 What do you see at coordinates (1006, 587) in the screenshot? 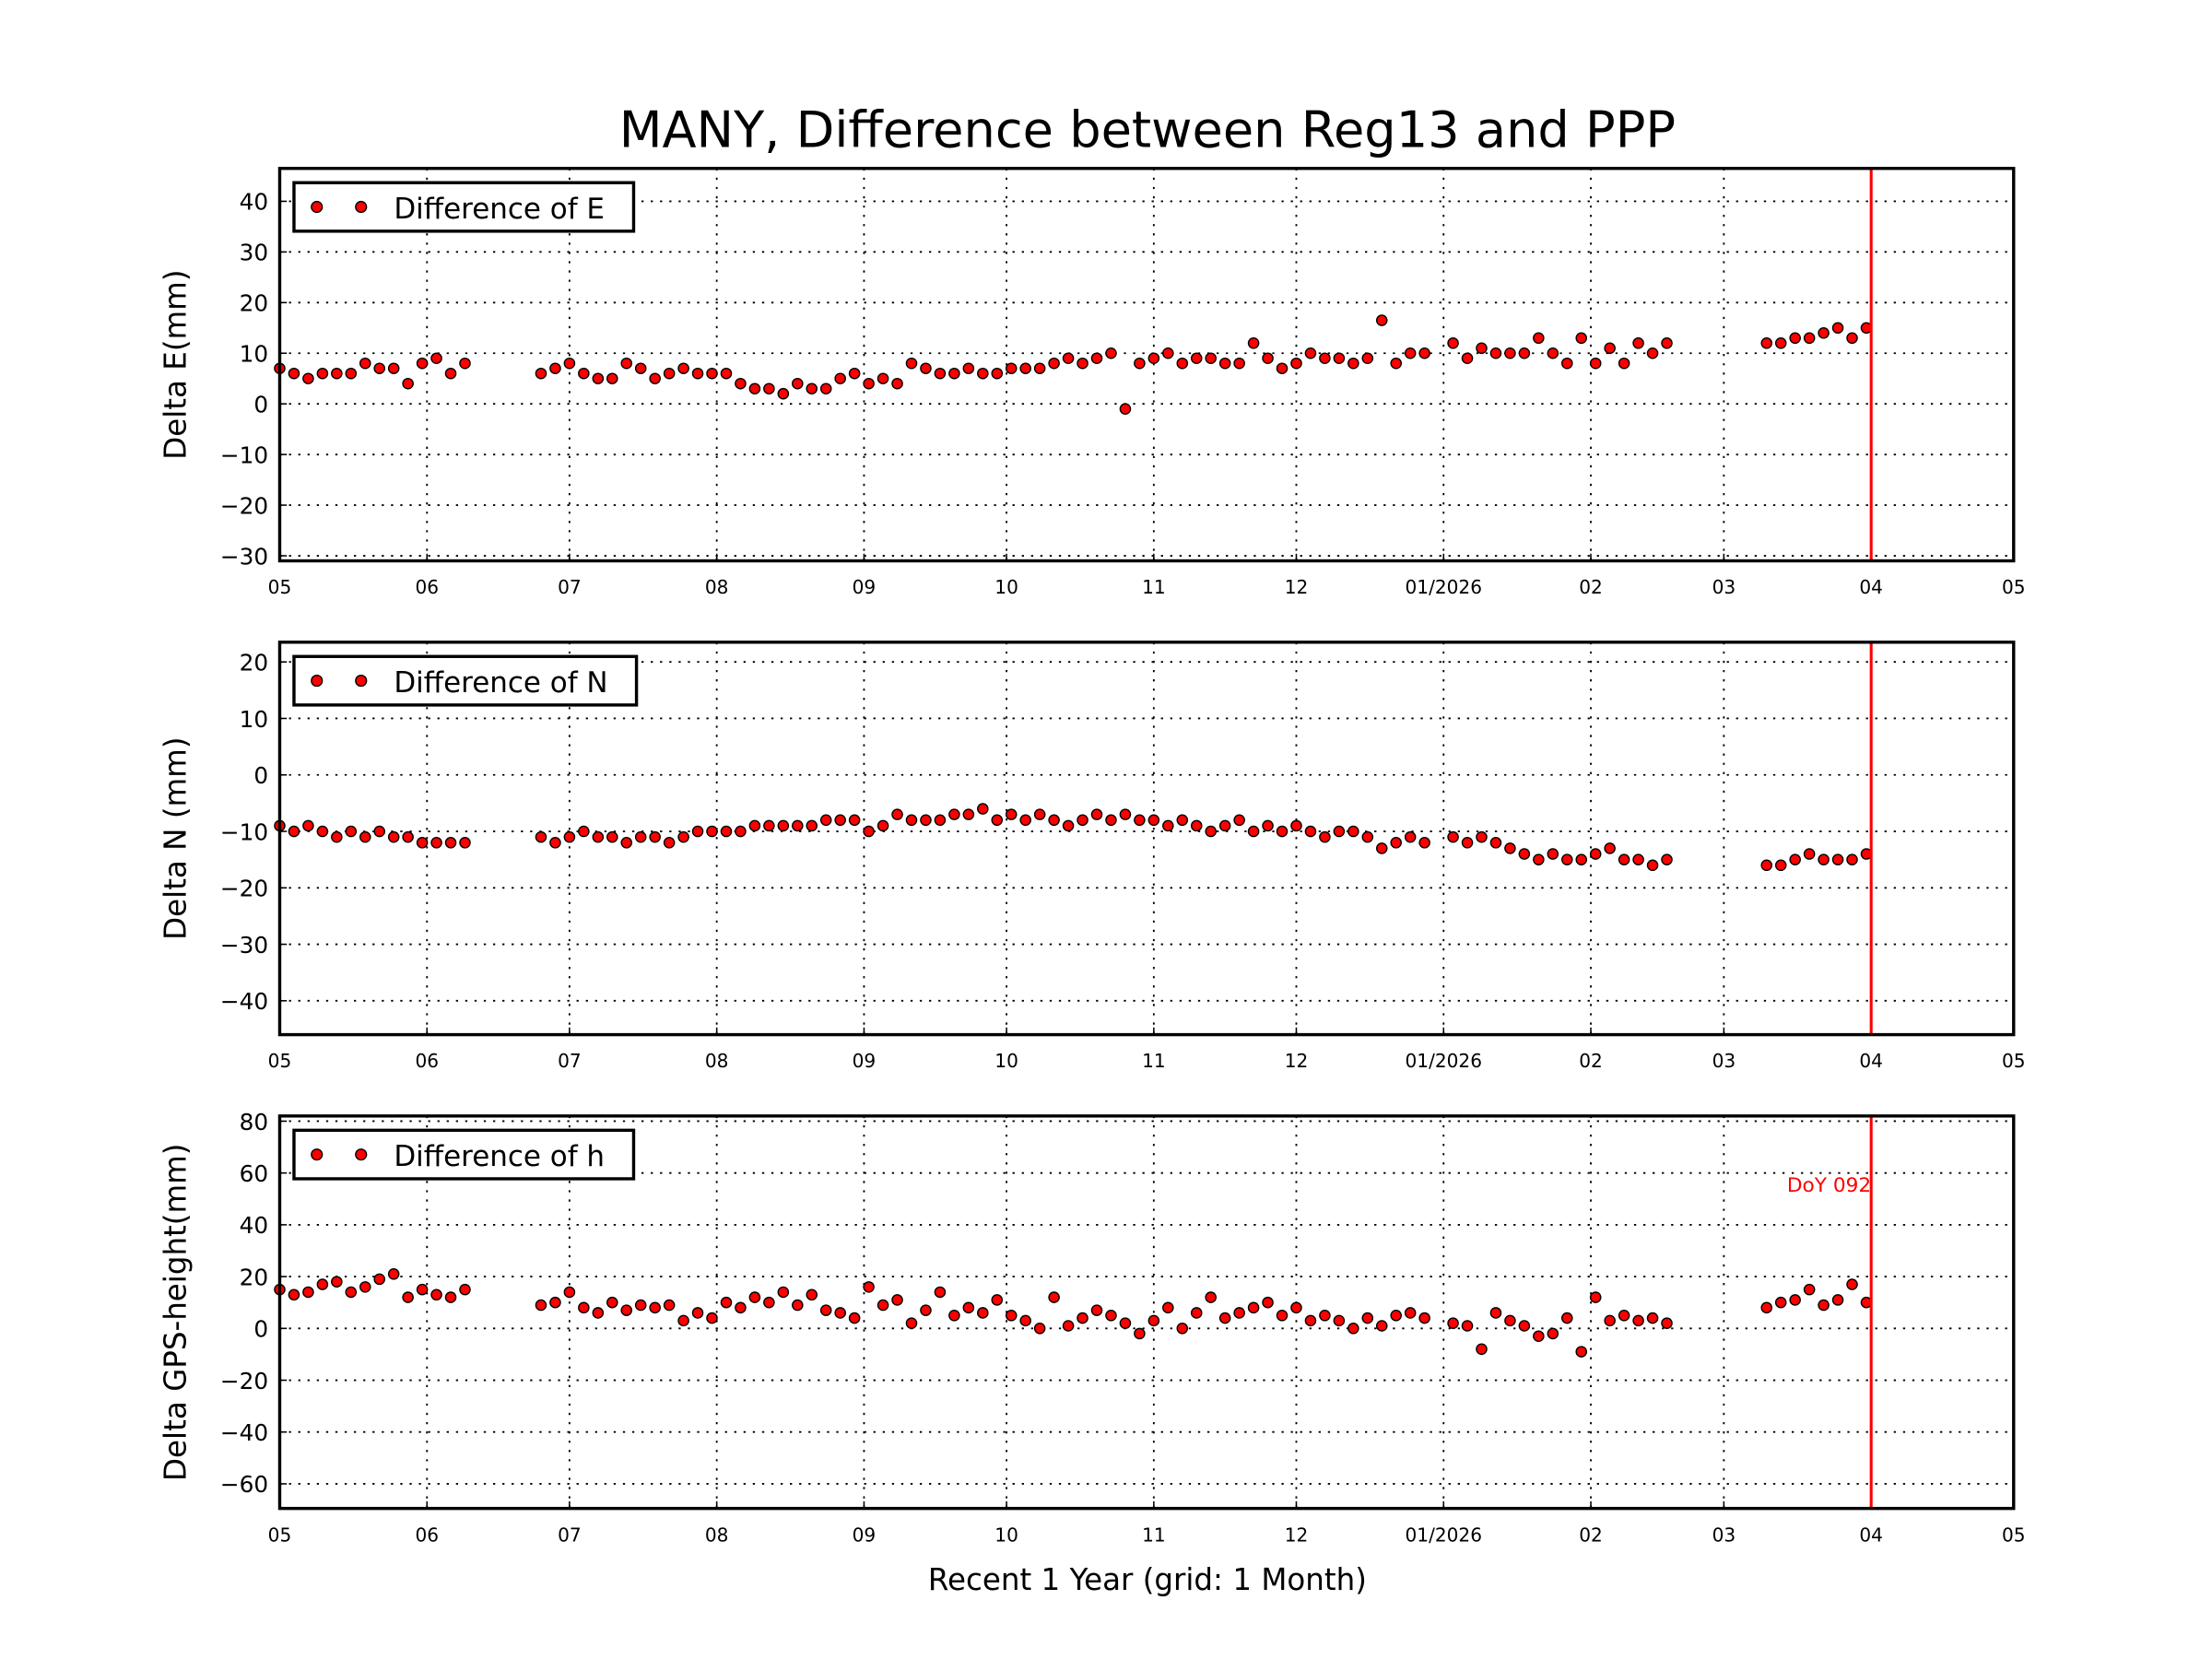
I see `x-tick-label: 10` at bounding box center [1006, 587].